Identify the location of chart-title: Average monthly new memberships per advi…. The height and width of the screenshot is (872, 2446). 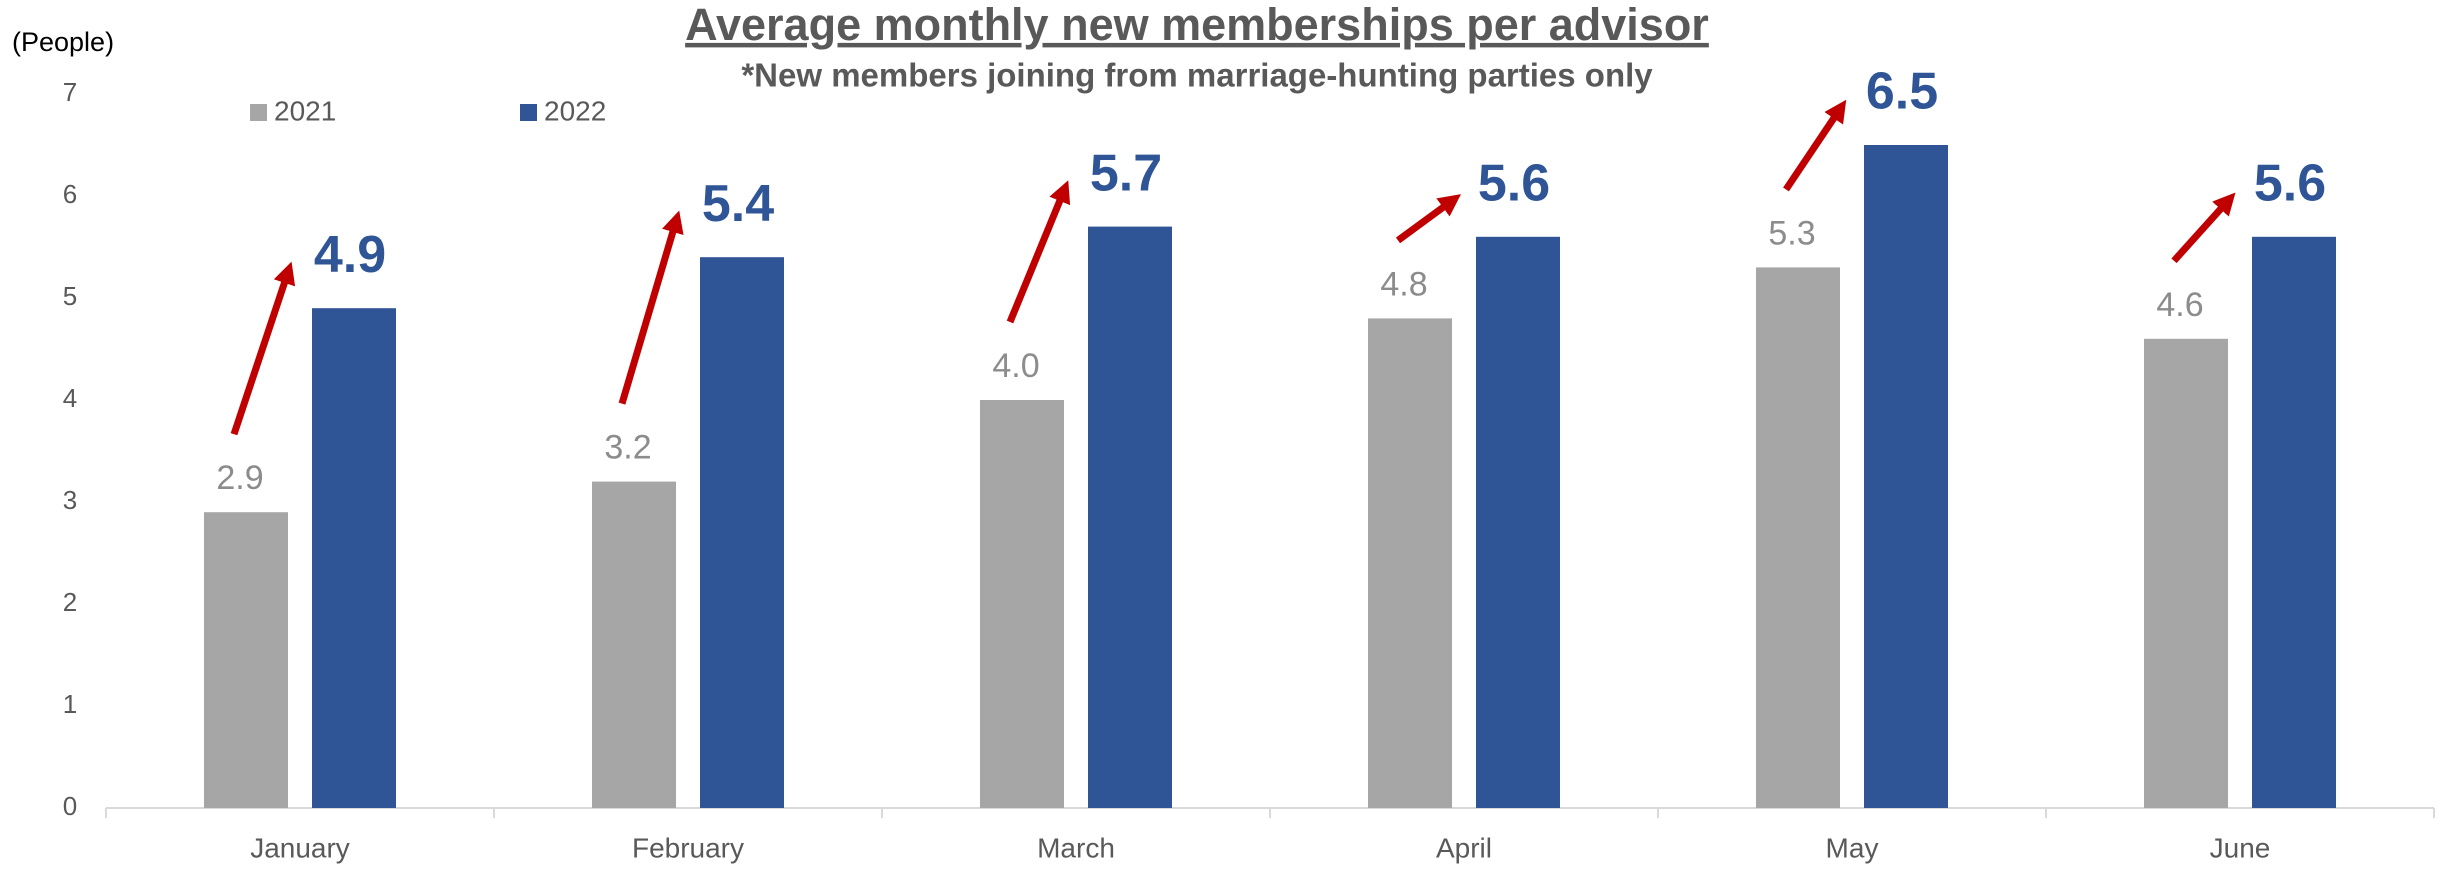
(1197, 25).